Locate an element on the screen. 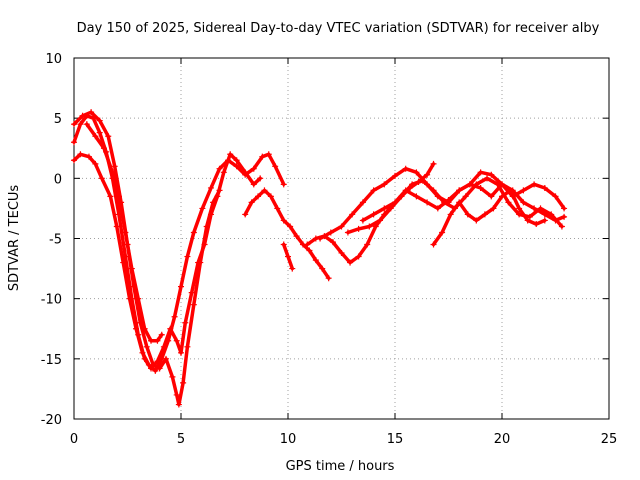  x-tick-label: 10 is located at coordinates (288, 439).